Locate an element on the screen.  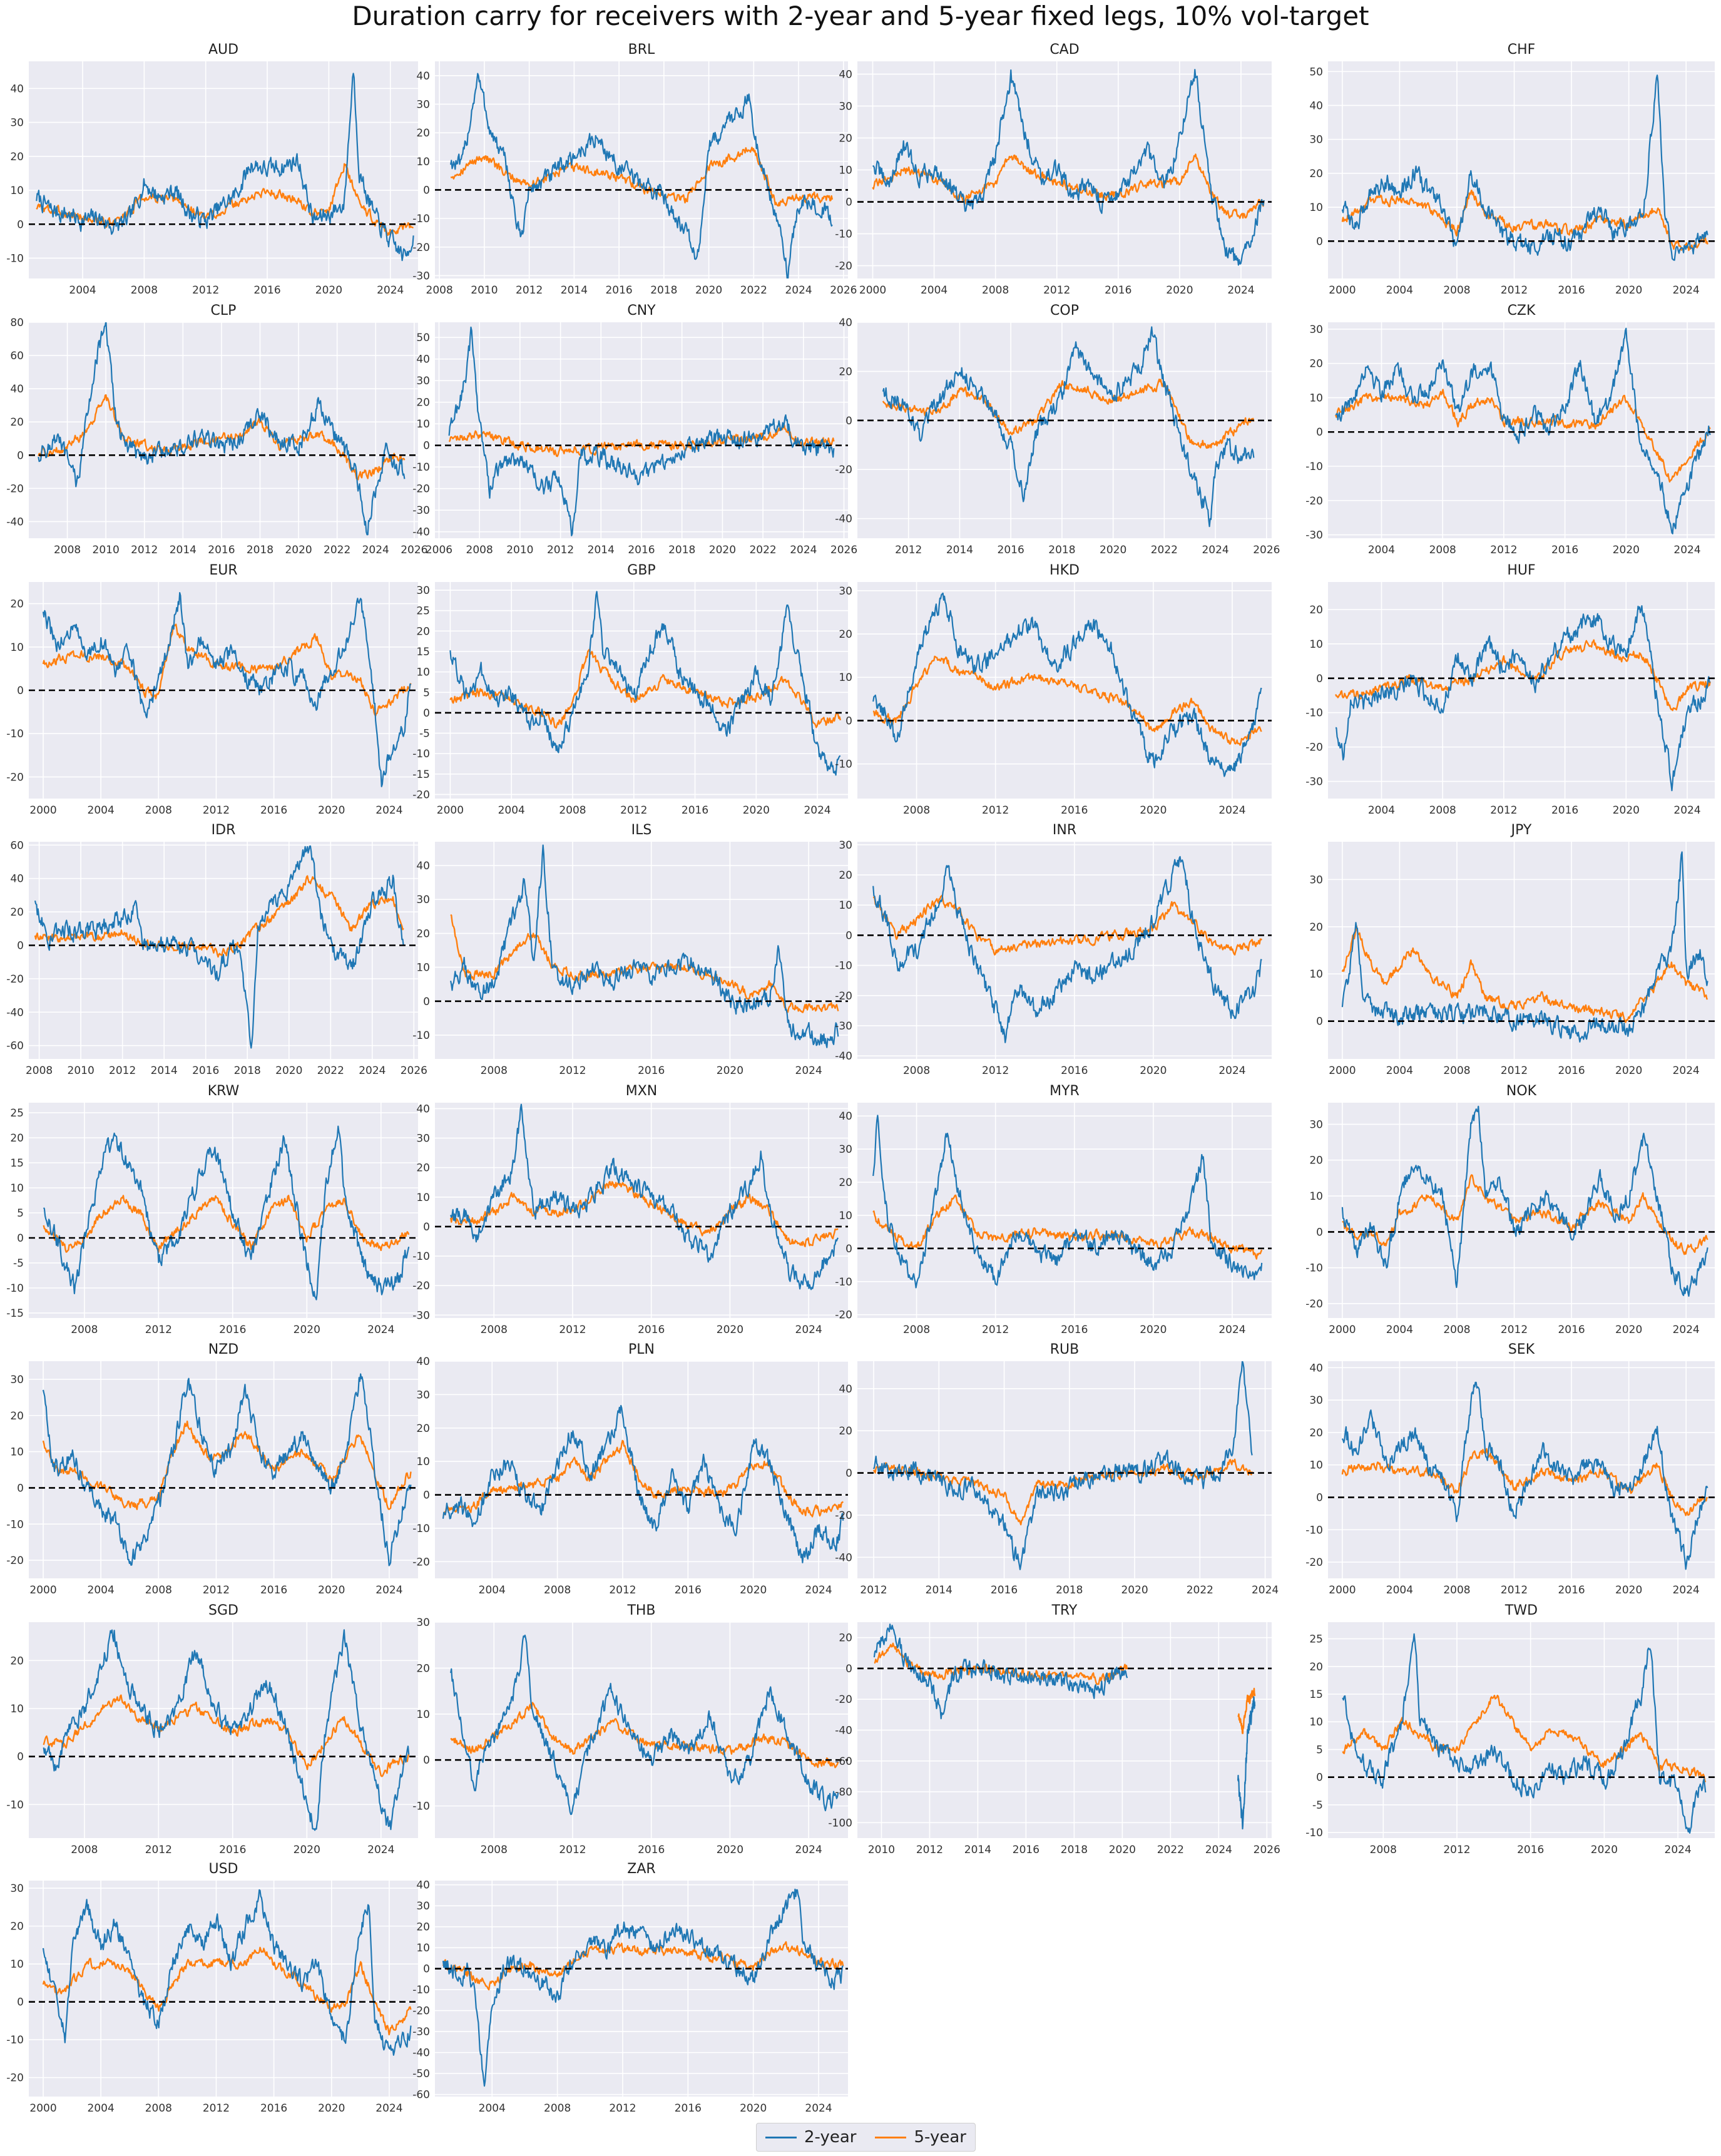
x-tick-label: 2018 is located at coordinates (1074, 1850).